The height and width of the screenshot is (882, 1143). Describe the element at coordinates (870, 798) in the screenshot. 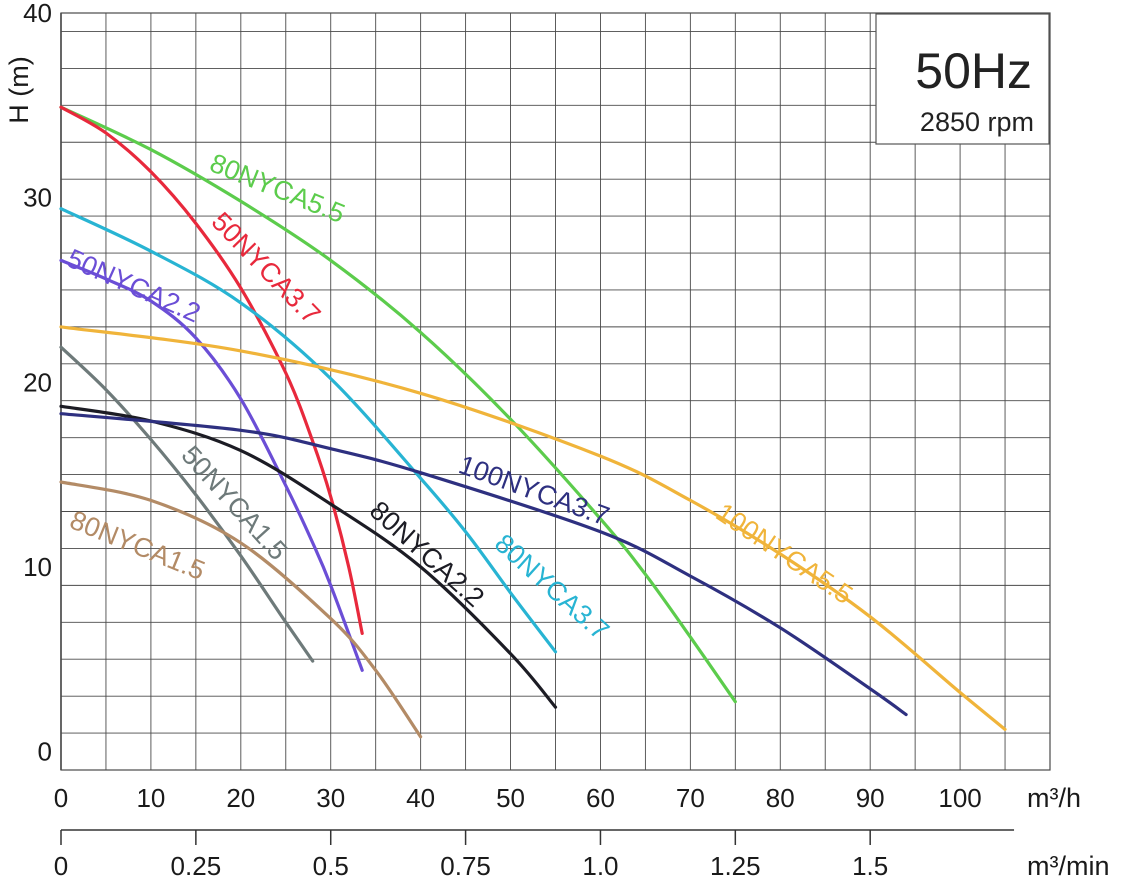

I see `x-tick-label: 90` at that location.